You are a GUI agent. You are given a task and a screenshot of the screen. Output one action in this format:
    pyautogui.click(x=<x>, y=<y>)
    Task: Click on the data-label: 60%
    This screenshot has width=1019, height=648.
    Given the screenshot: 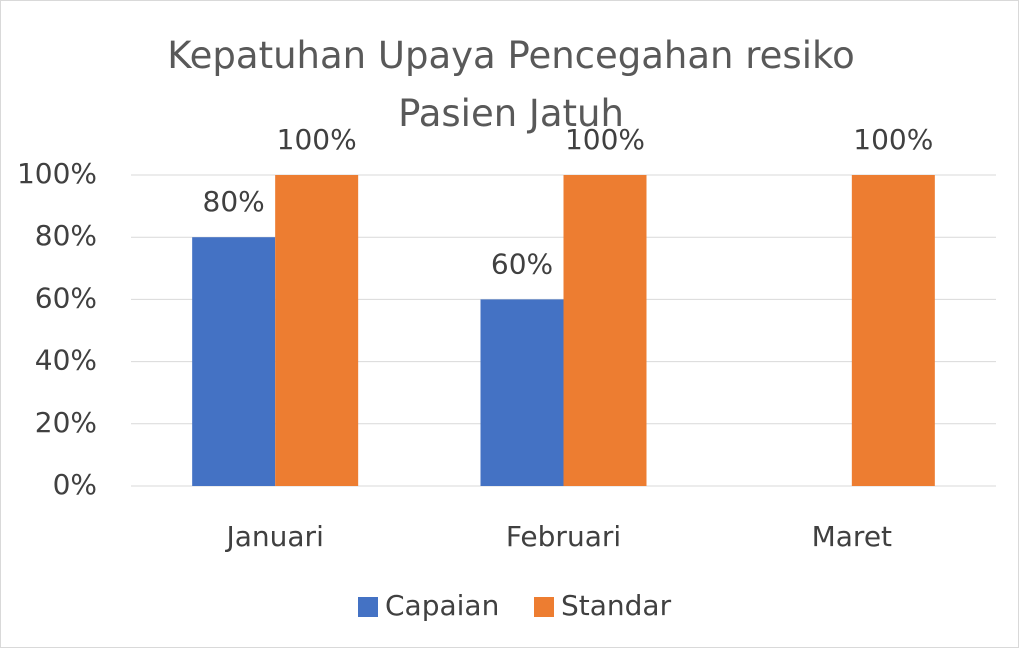 What is the action you would take?
    pyautogui.click(x=522, y=263)
    